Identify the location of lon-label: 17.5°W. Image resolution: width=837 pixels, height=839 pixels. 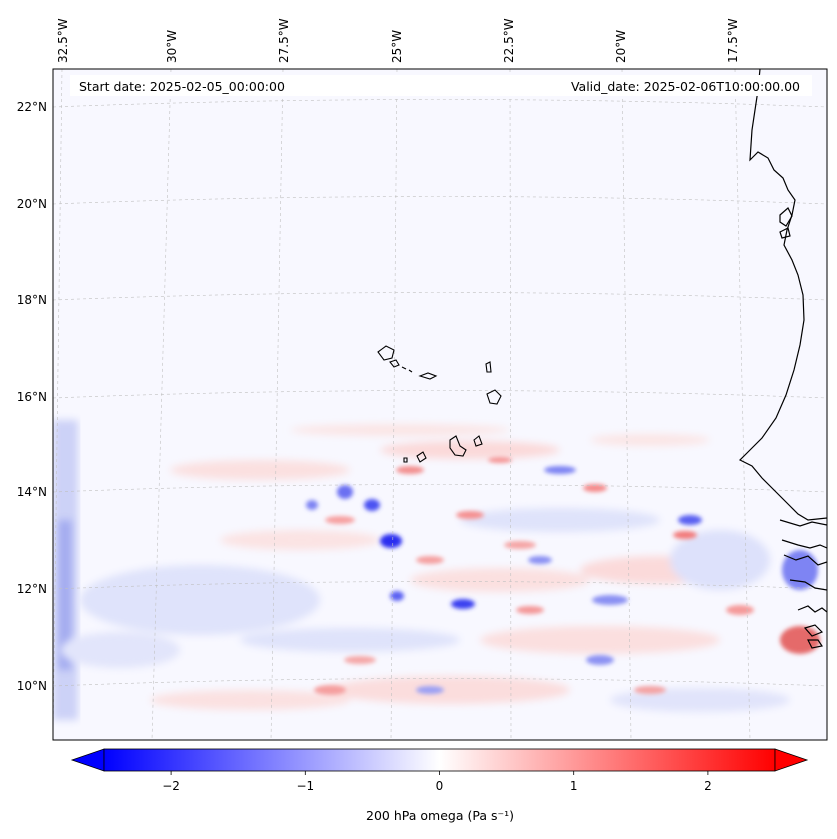
(733, 40).